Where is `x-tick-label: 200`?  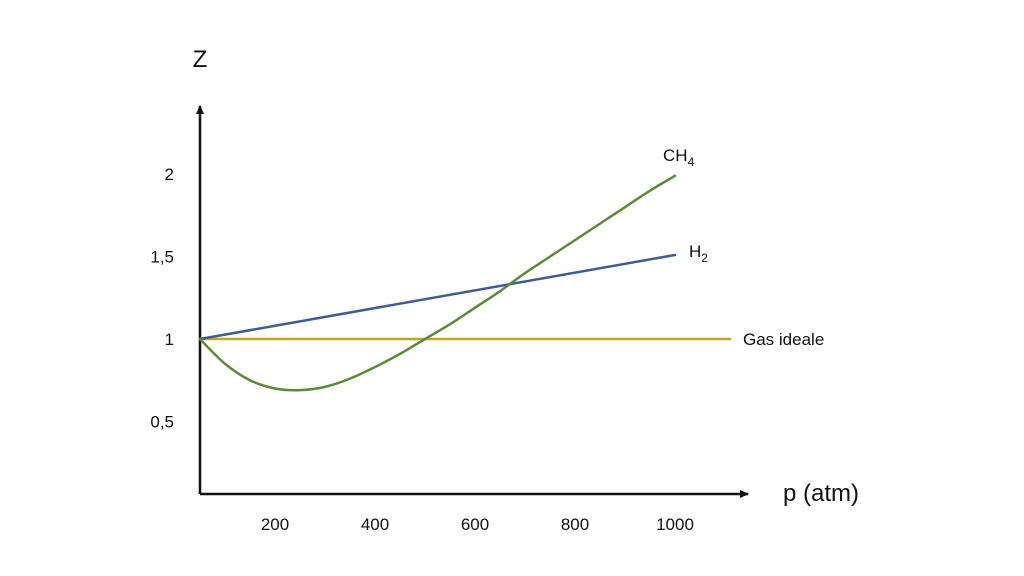
x-tick-label: 200 is located at coordinates (275, 524).